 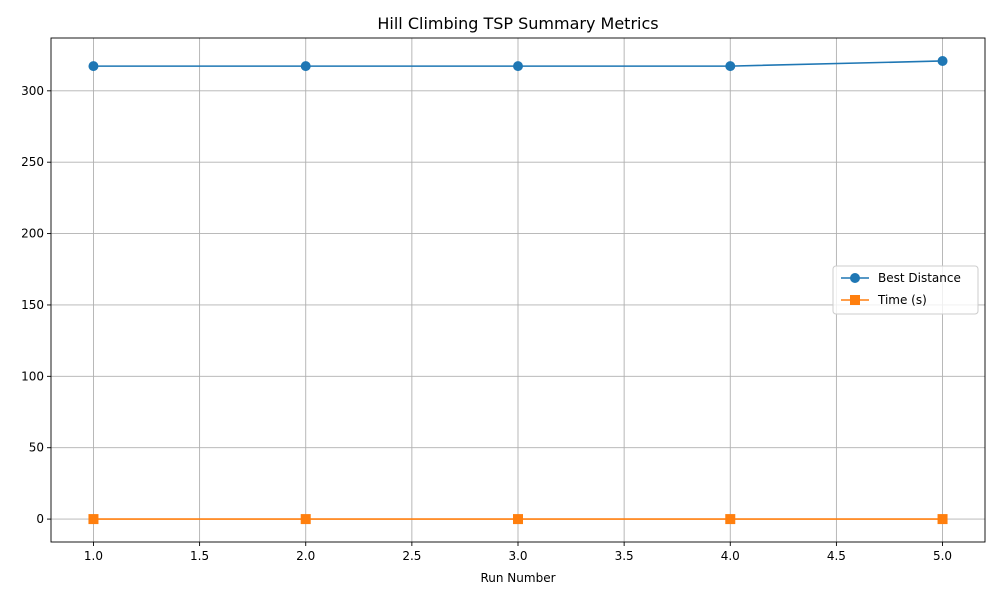 I want to click on x-tick-label: 1.0, so click(x=93, y=556).